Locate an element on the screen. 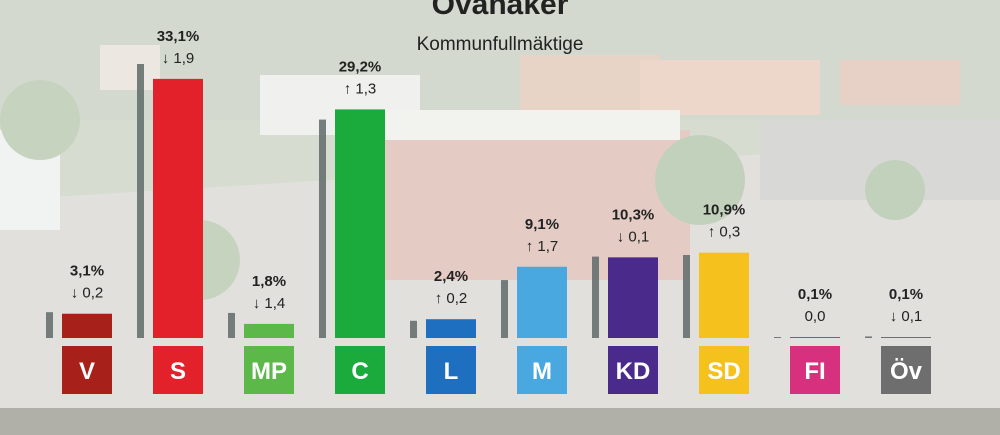 The width and height of the screenshot is (1000, 435). chart-title: Ovanåker is located at coordinates (500, 10).